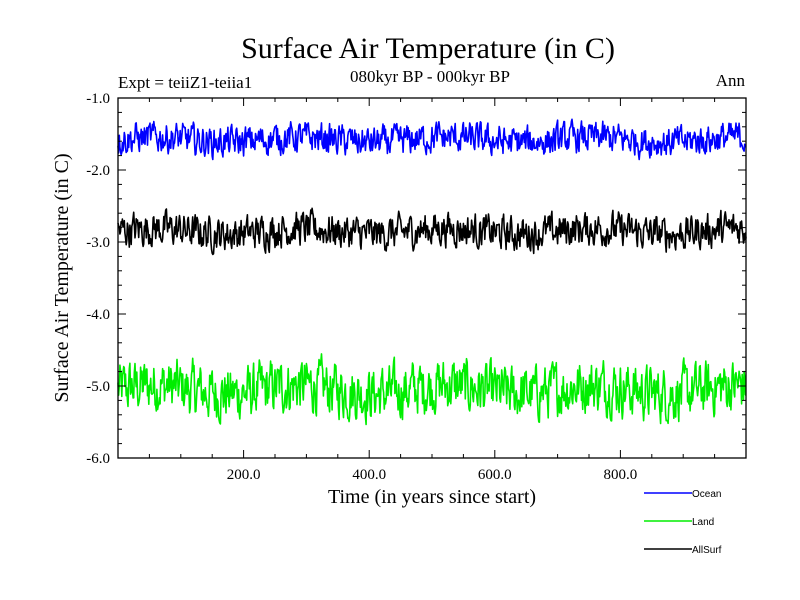 The height and width of the screenshot is (600, 800). Describe the element at coordinates (621, 475) in the screenshot. I see `x-tick-label: 800.0` at that location.